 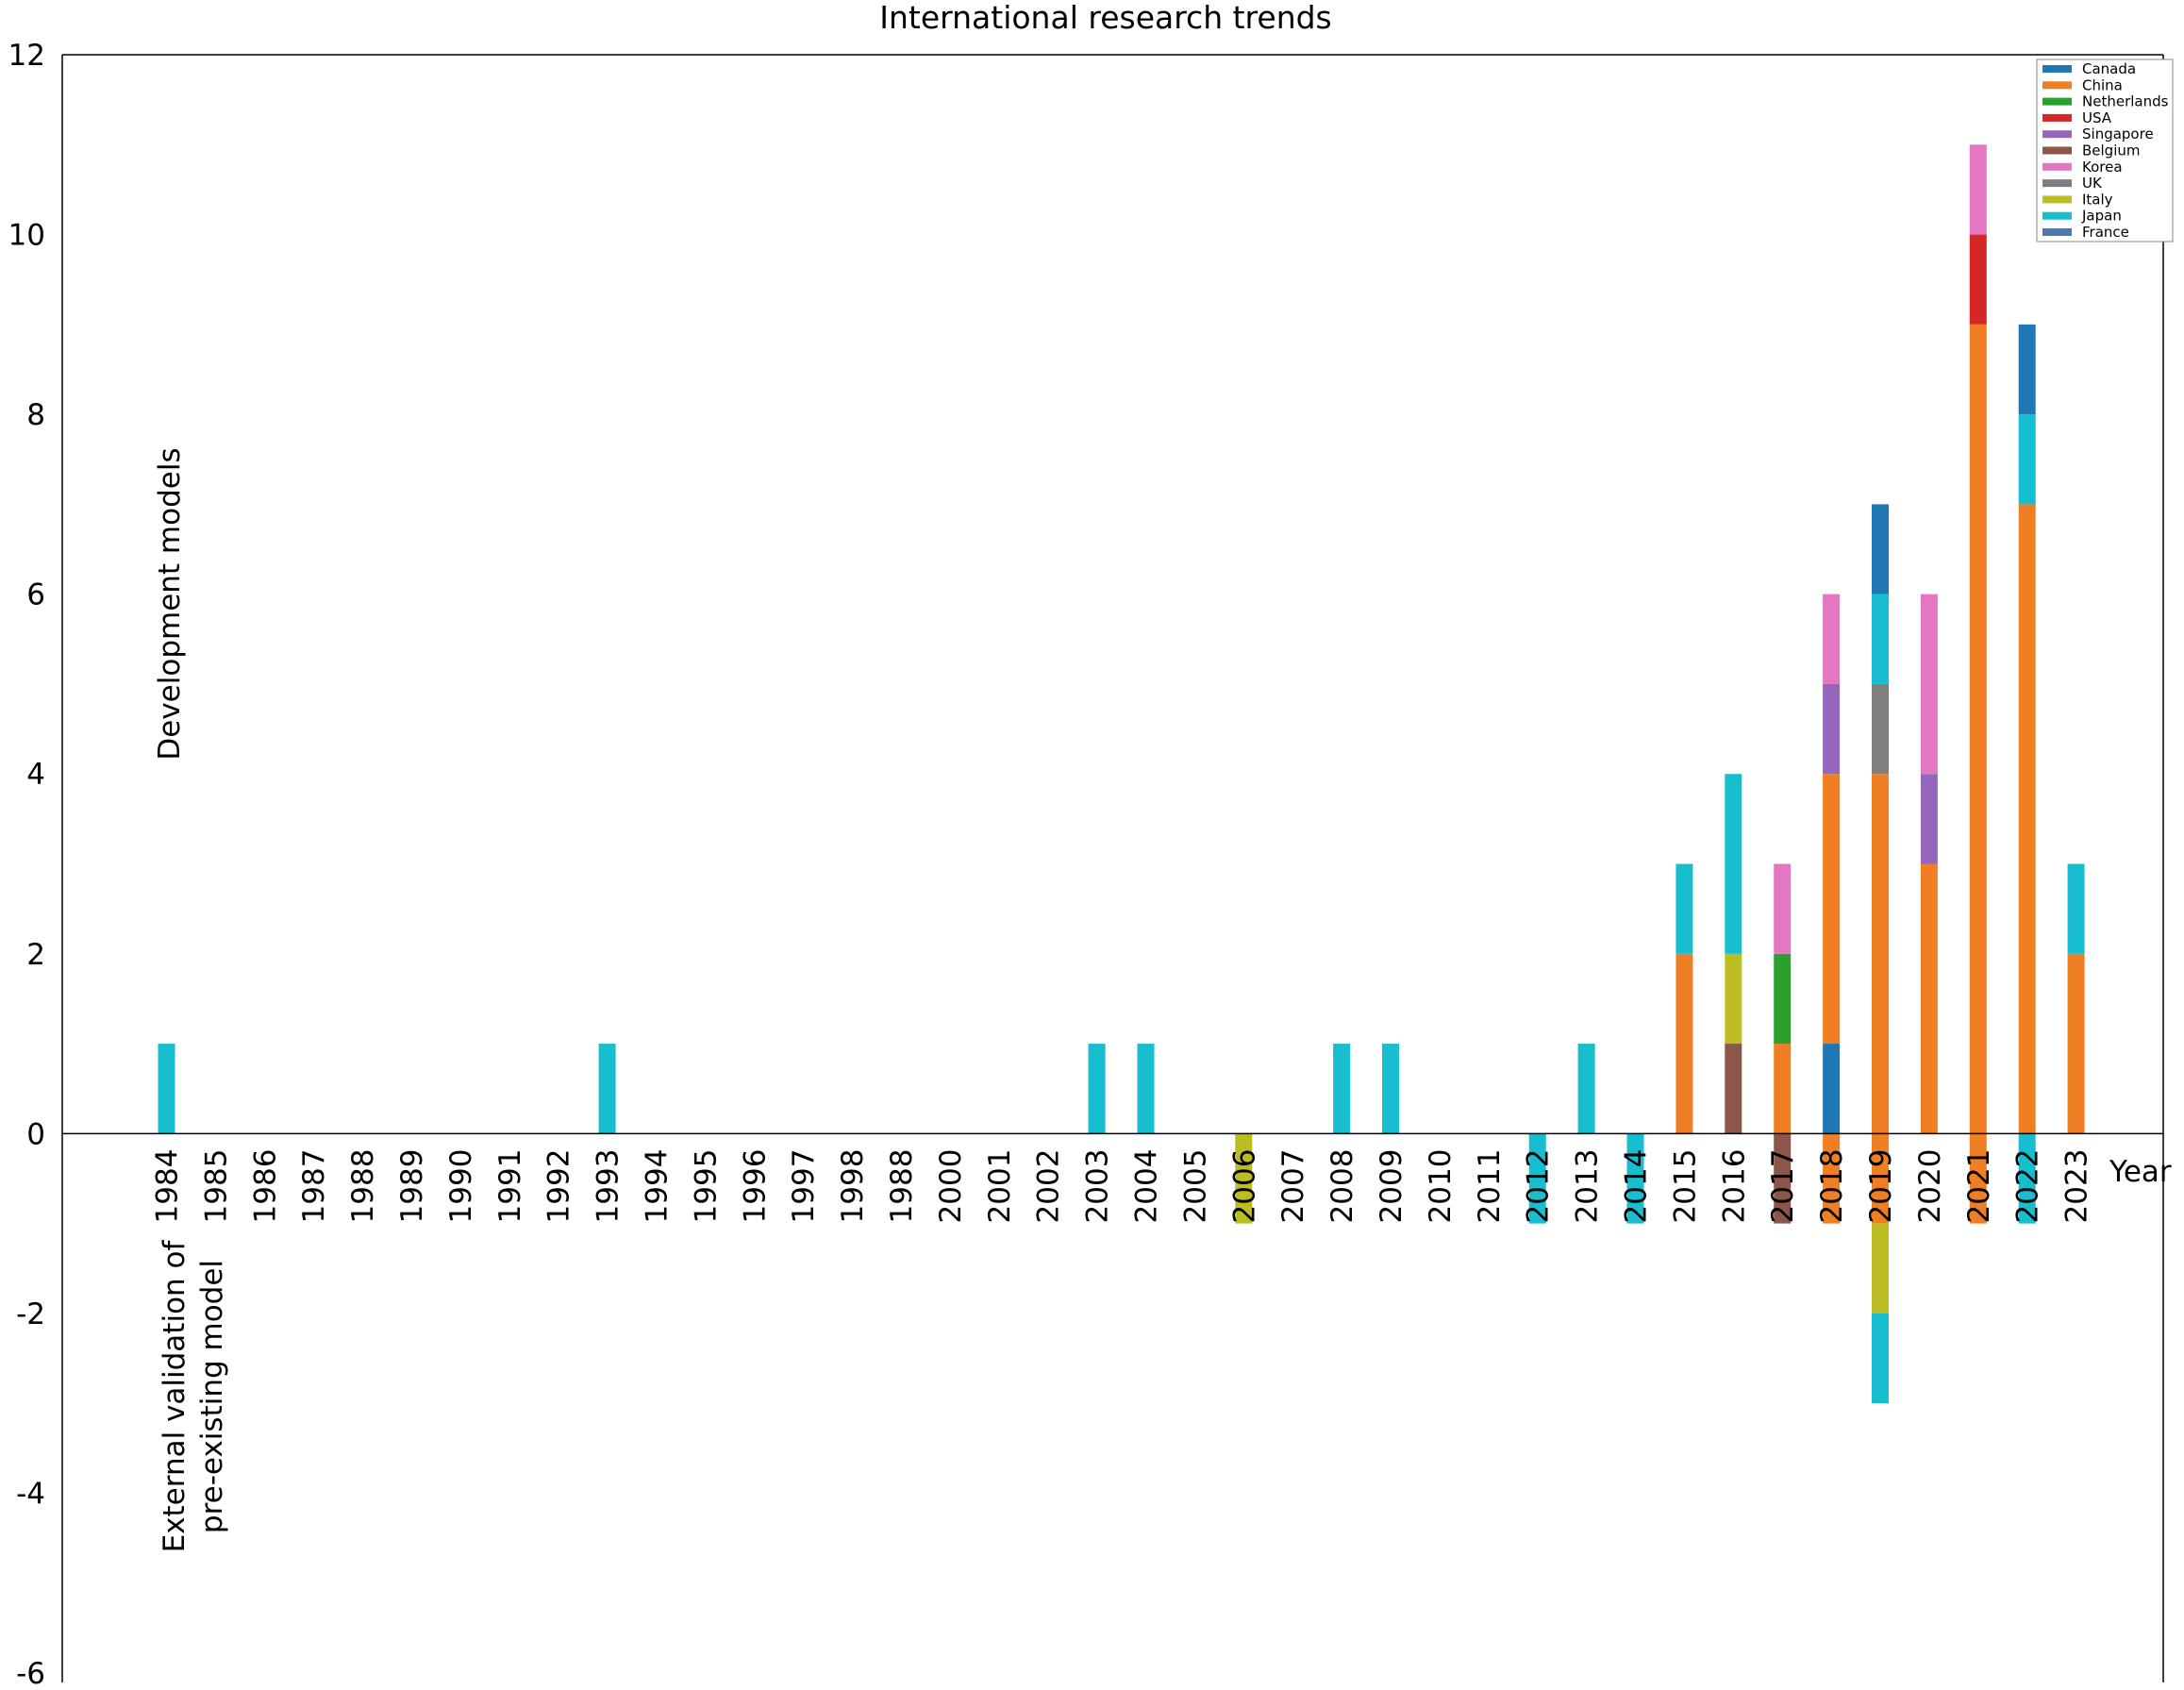 What do you see at coordinates (1049, 1186) in the screenshot?
I see `x-tick-label: 2002` at bounding box center [1049, 1186].